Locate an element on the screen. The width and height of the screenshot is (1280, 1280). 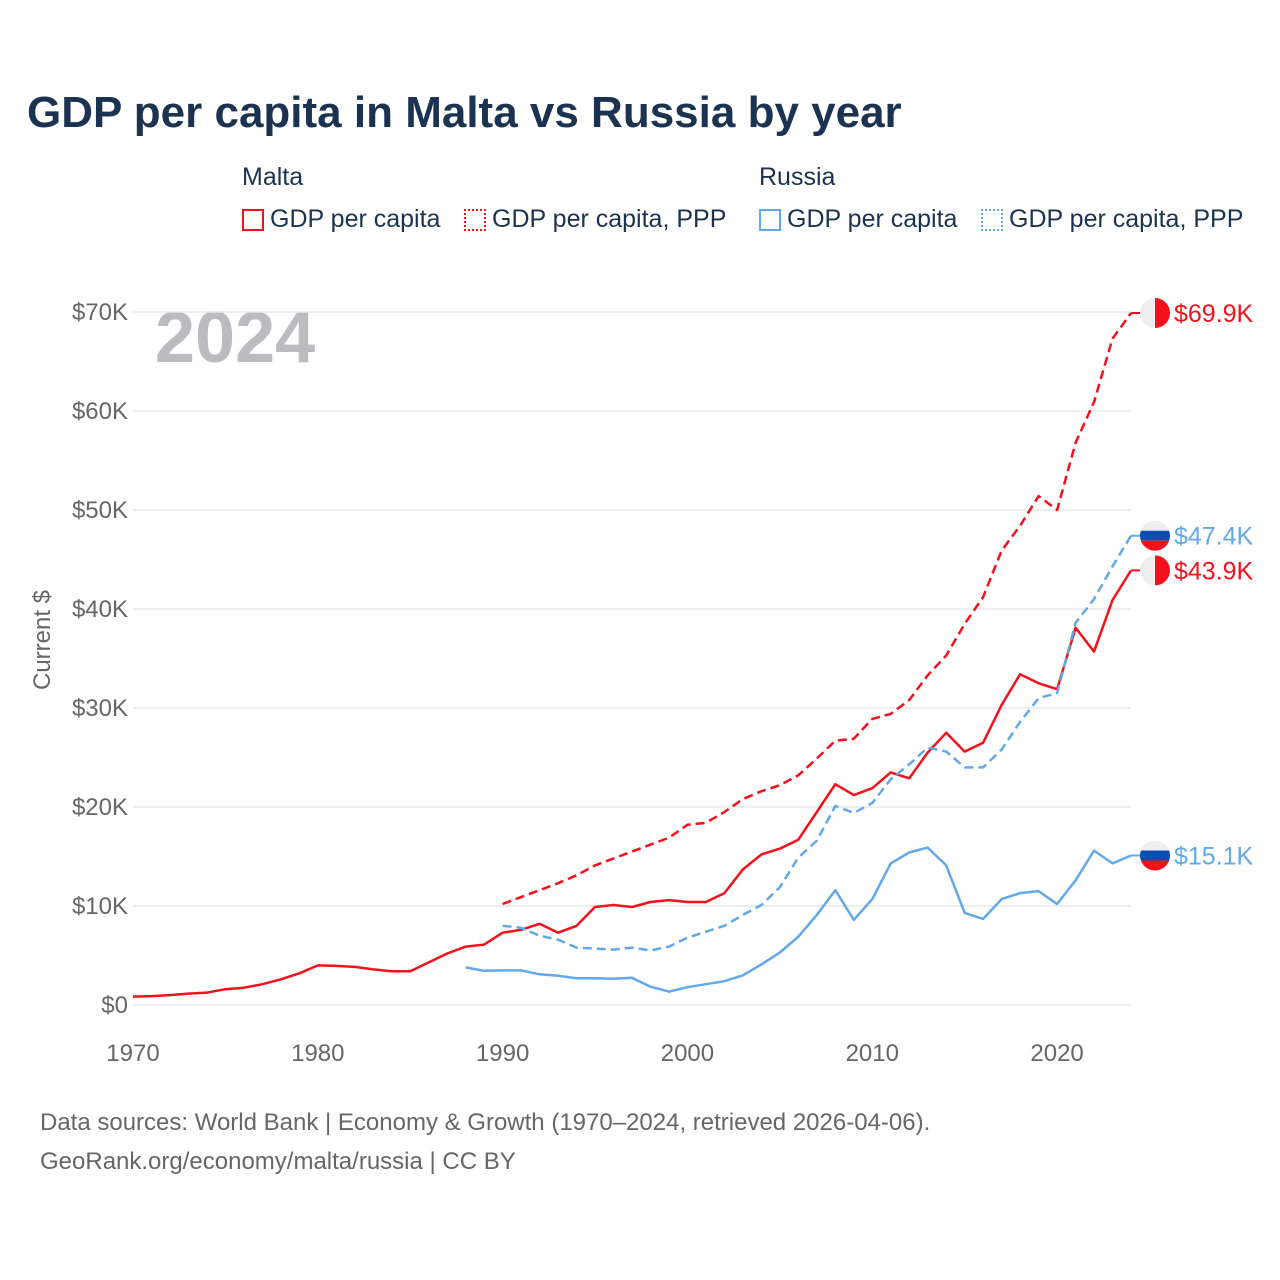
y-tick-label: $50K is located at coordinates (100, 510).